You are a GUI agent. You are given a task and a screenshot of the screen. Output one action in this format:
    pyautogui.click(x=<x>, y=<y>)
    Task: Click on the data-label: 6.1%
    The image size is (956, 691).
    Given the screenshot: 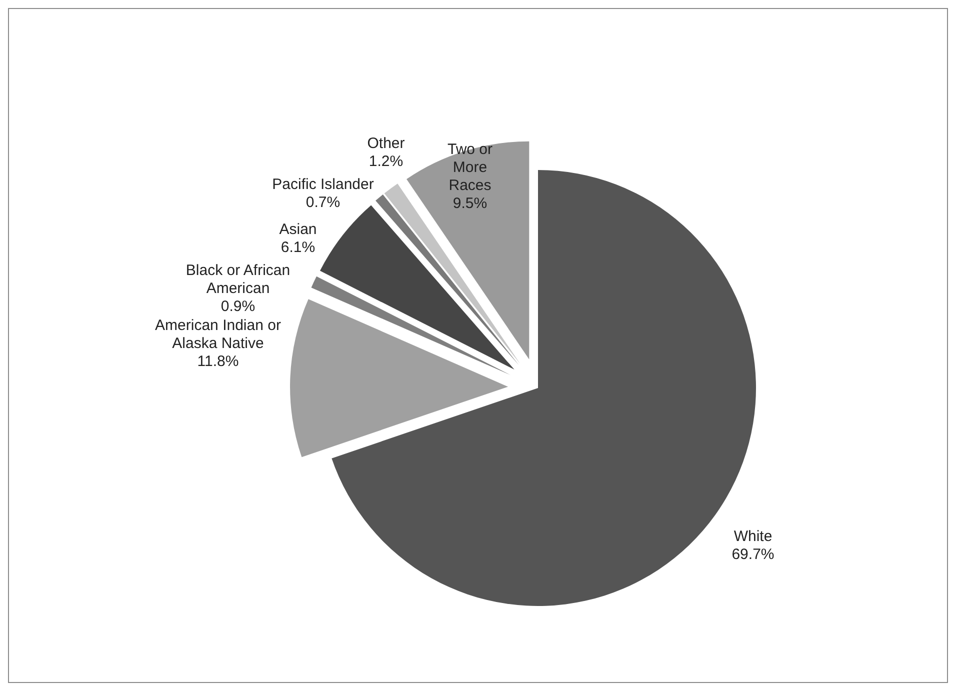 What is the action you would take?
    pyautogui.click(x=298, y=247)
    